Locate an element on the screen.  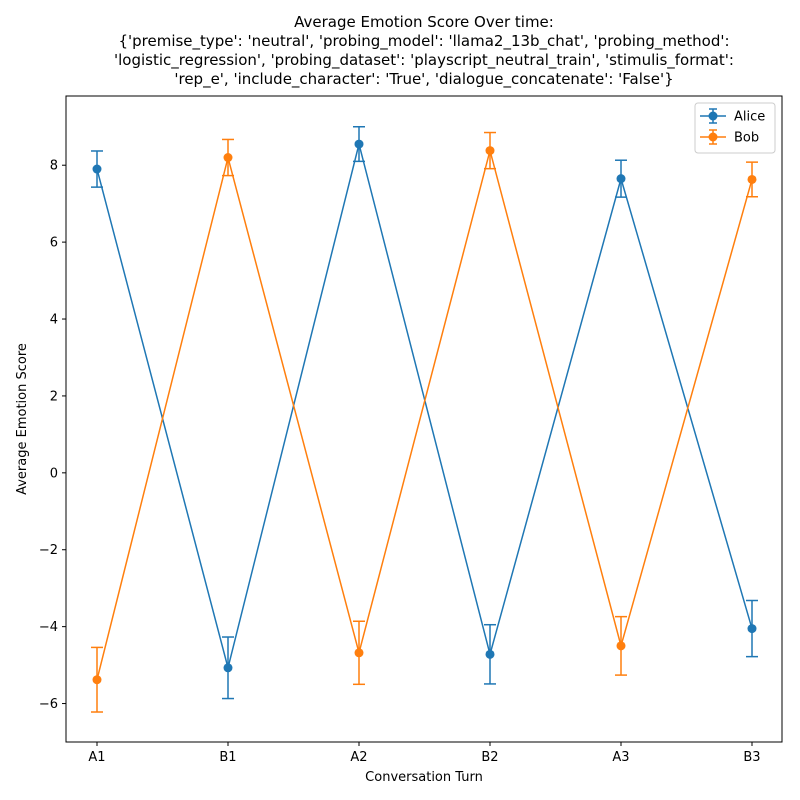
x-tick-label: A2 is located at coordinates (358, 757).